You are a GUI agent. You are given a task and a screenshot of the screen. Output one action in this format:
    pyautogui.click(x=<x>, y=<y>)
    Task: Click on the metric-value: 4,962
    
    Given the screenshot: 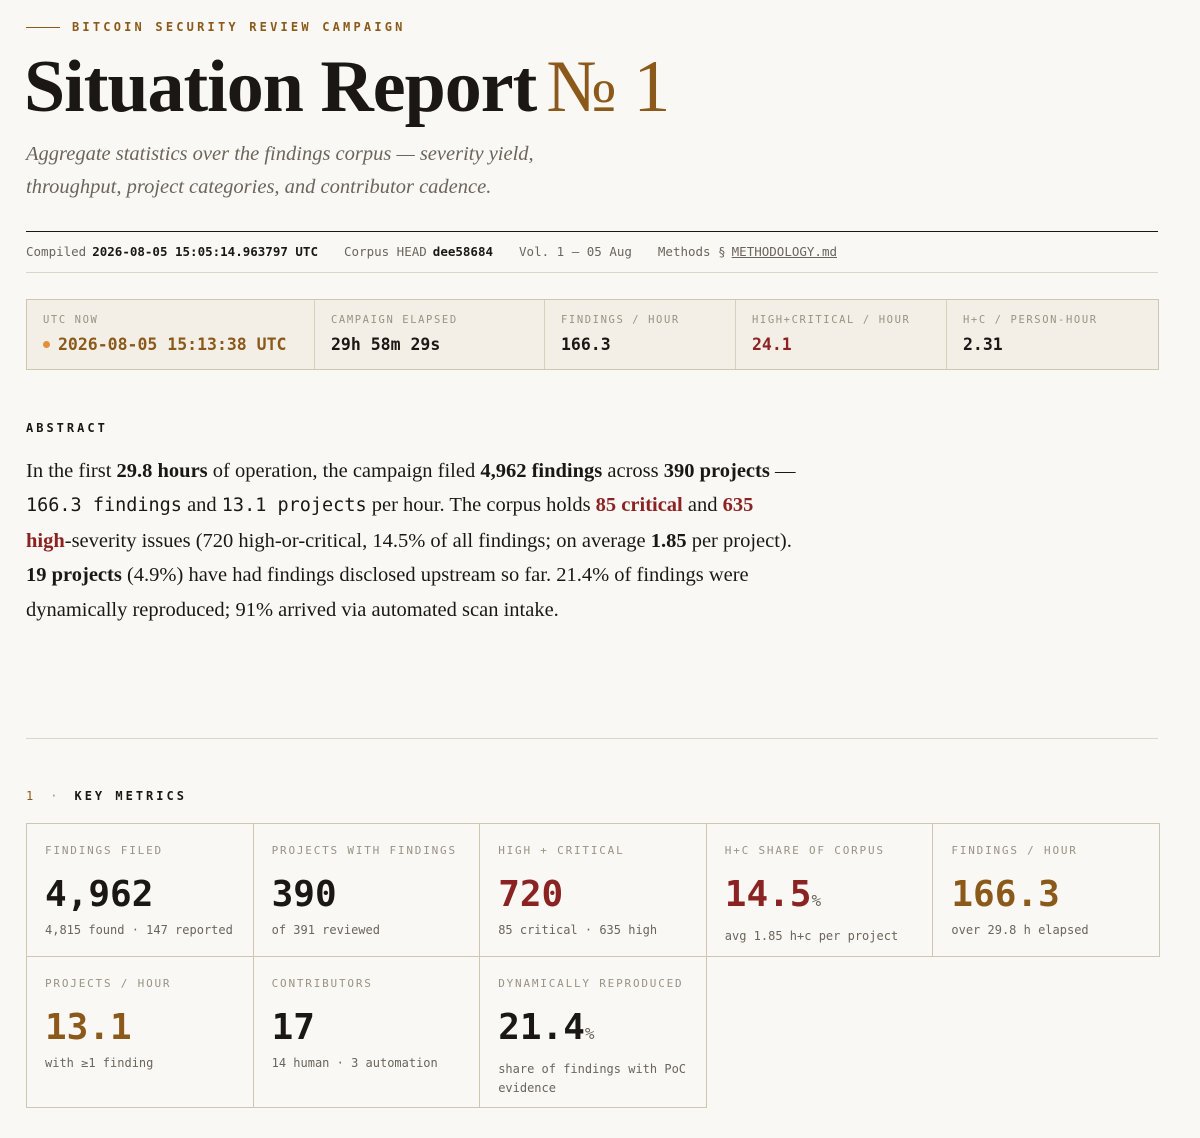 What is the action you would take?
    pyautogui.click(x=140, y=895)
    